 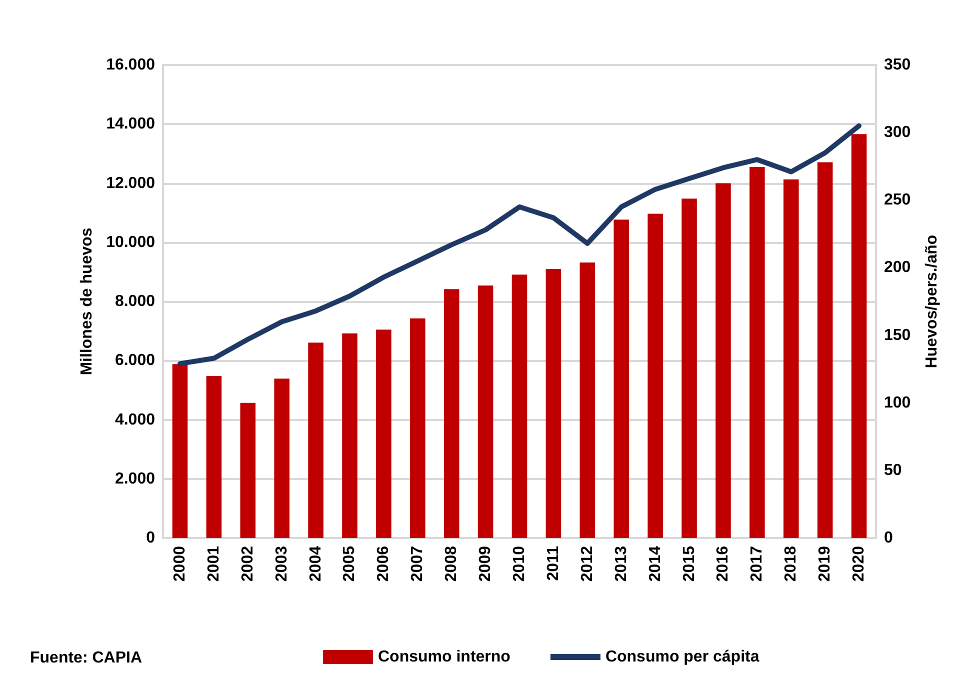 What do you see at coordinates (281, 564) in the screenshot?
I see `x-tick-label: 2003` at bounding box center [281, 564].